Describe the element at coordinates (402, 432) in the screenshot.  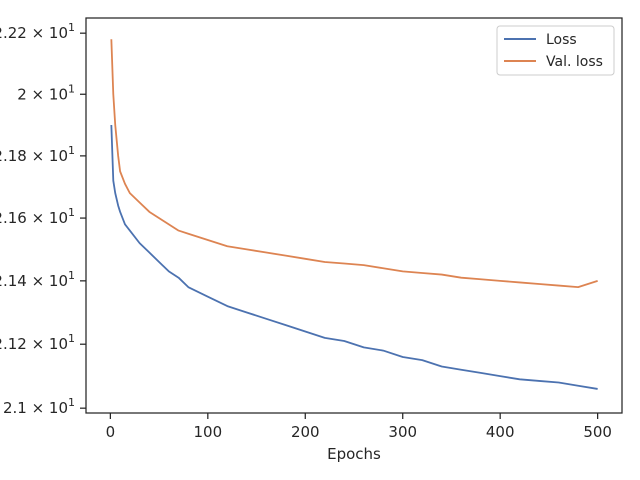
I see `x-tick-label: 300` at that location.